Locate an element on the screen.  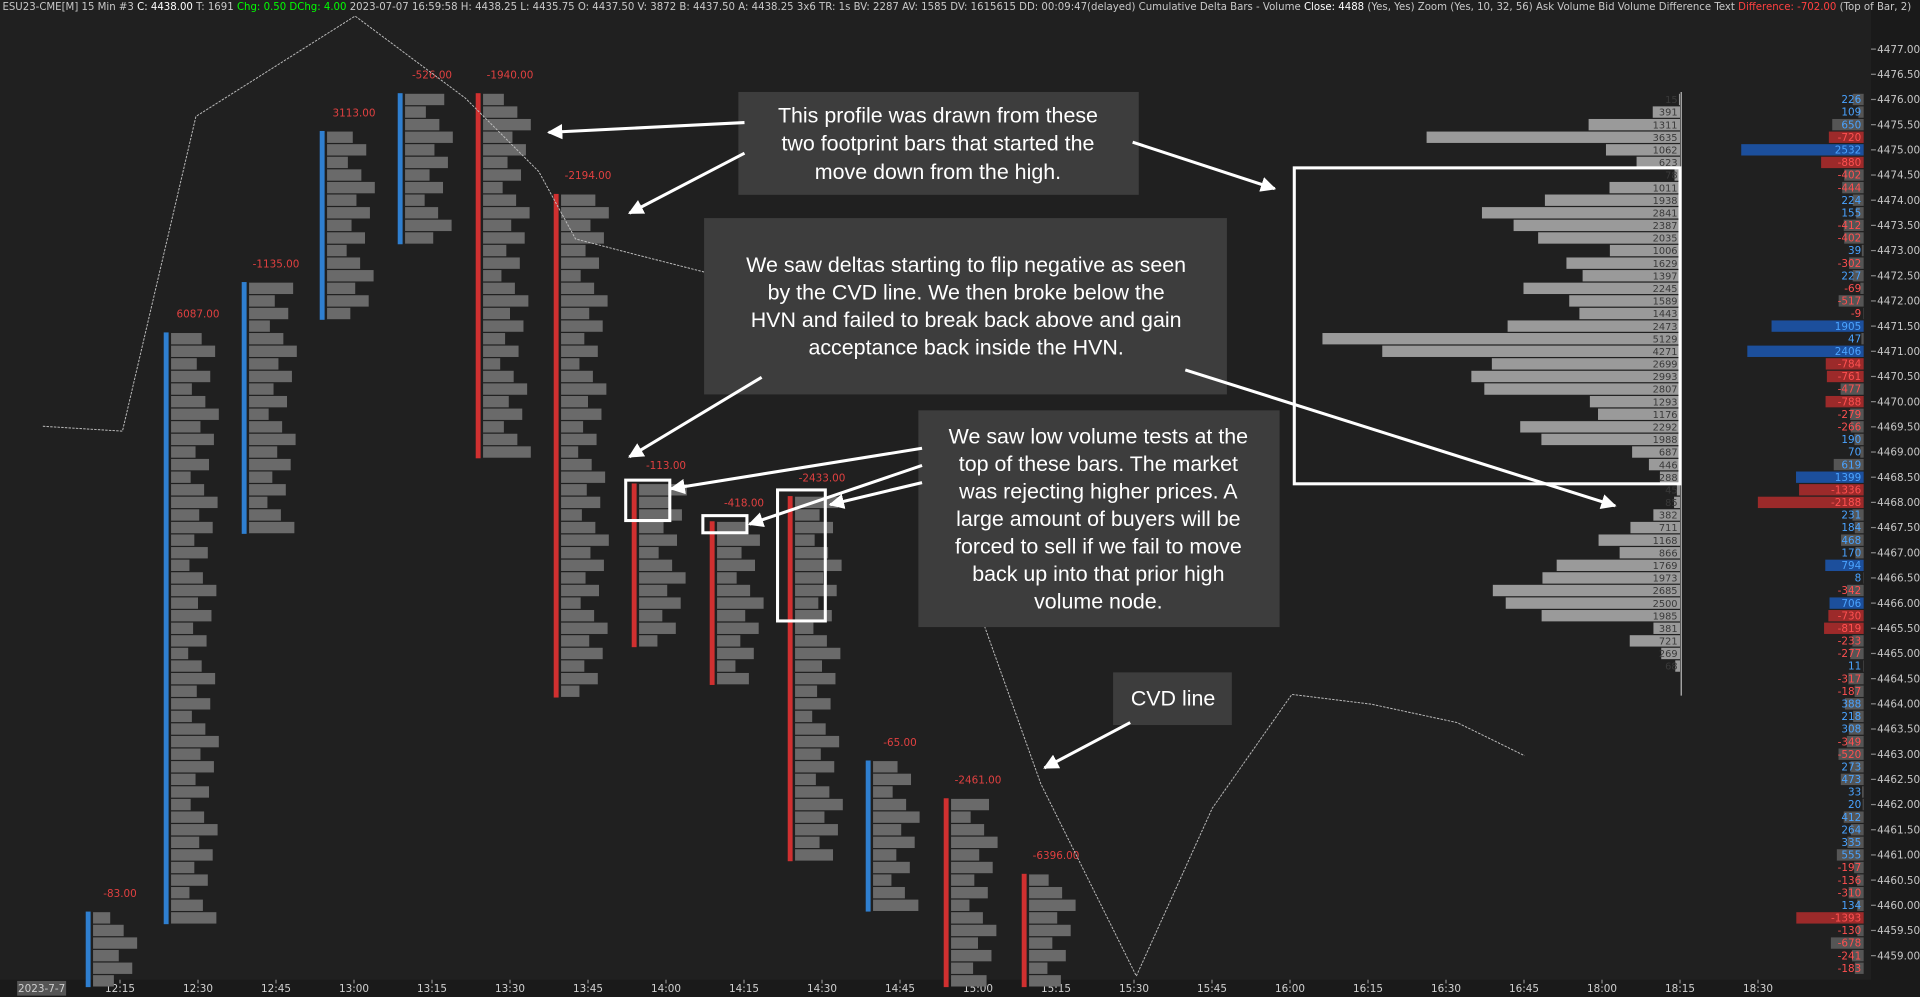
annotation-text: volume node. is located at coordinates (1098, 602).